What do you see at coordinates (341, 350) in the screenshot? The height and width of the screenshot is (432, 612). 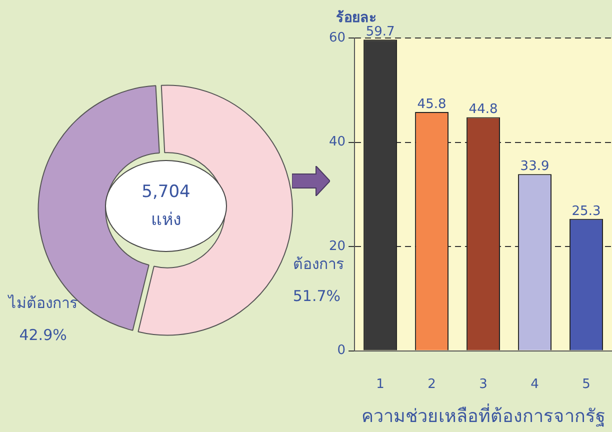 I see `y-tick-label: 0` at bounding box center [341, 350].